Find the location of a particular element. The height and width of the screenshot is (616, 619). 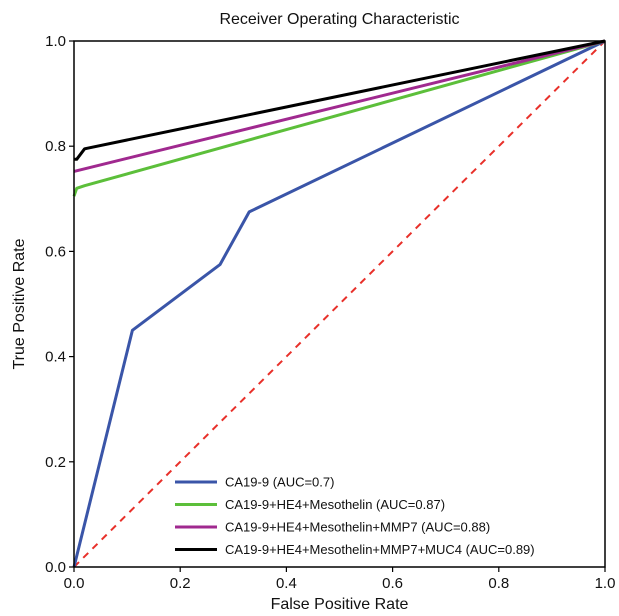

legend-label: CA19-9 (AUC=0.7) is located at coordinates (279, 482).